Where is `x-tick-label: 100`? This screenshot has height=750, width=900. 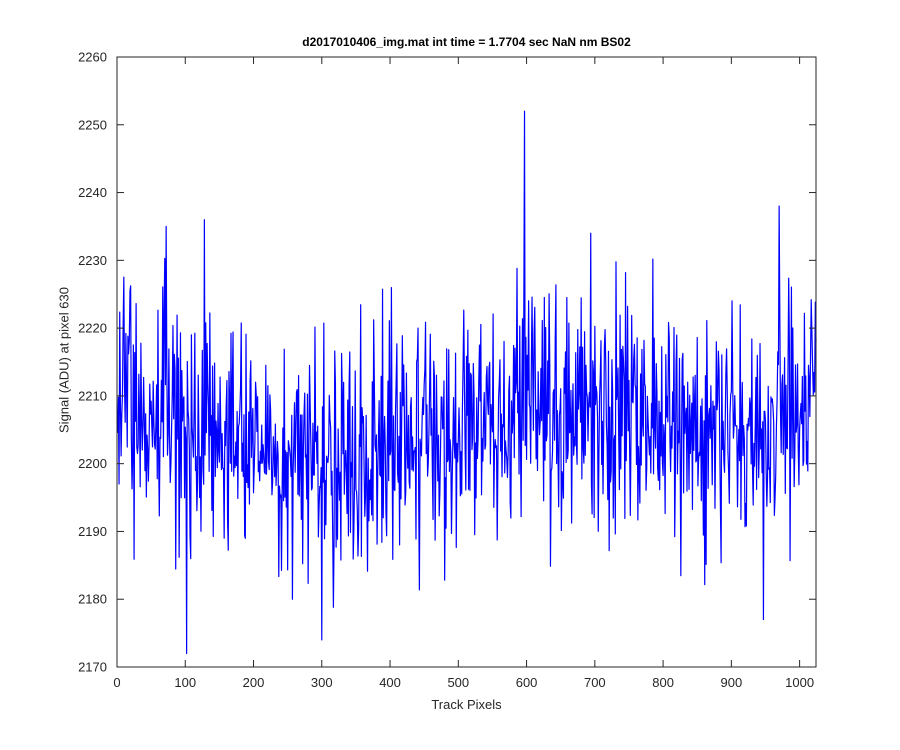
x-tick-label: 100 is located at coordinates (185, 682).